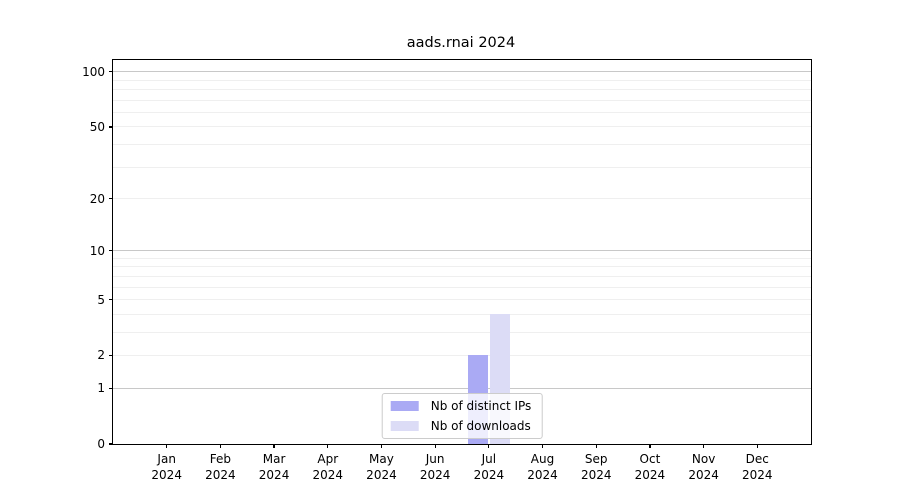 The image size is (900, 500). I want to click on chart-title: aads.rnai 2024, so click(461, 43).